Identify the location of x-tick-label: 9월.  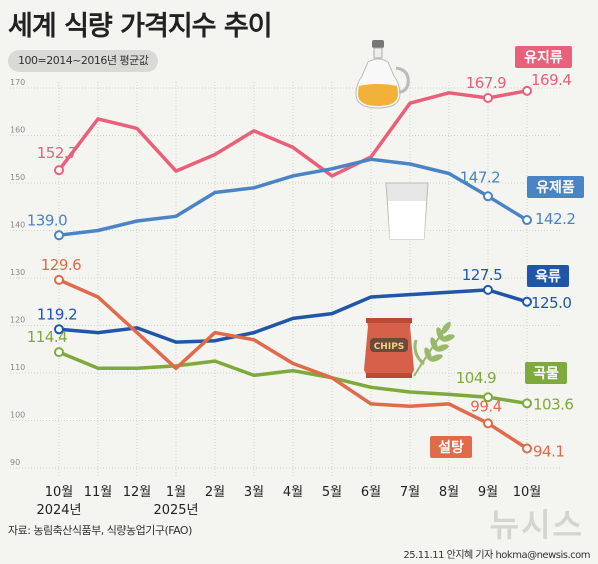
(488, 492).